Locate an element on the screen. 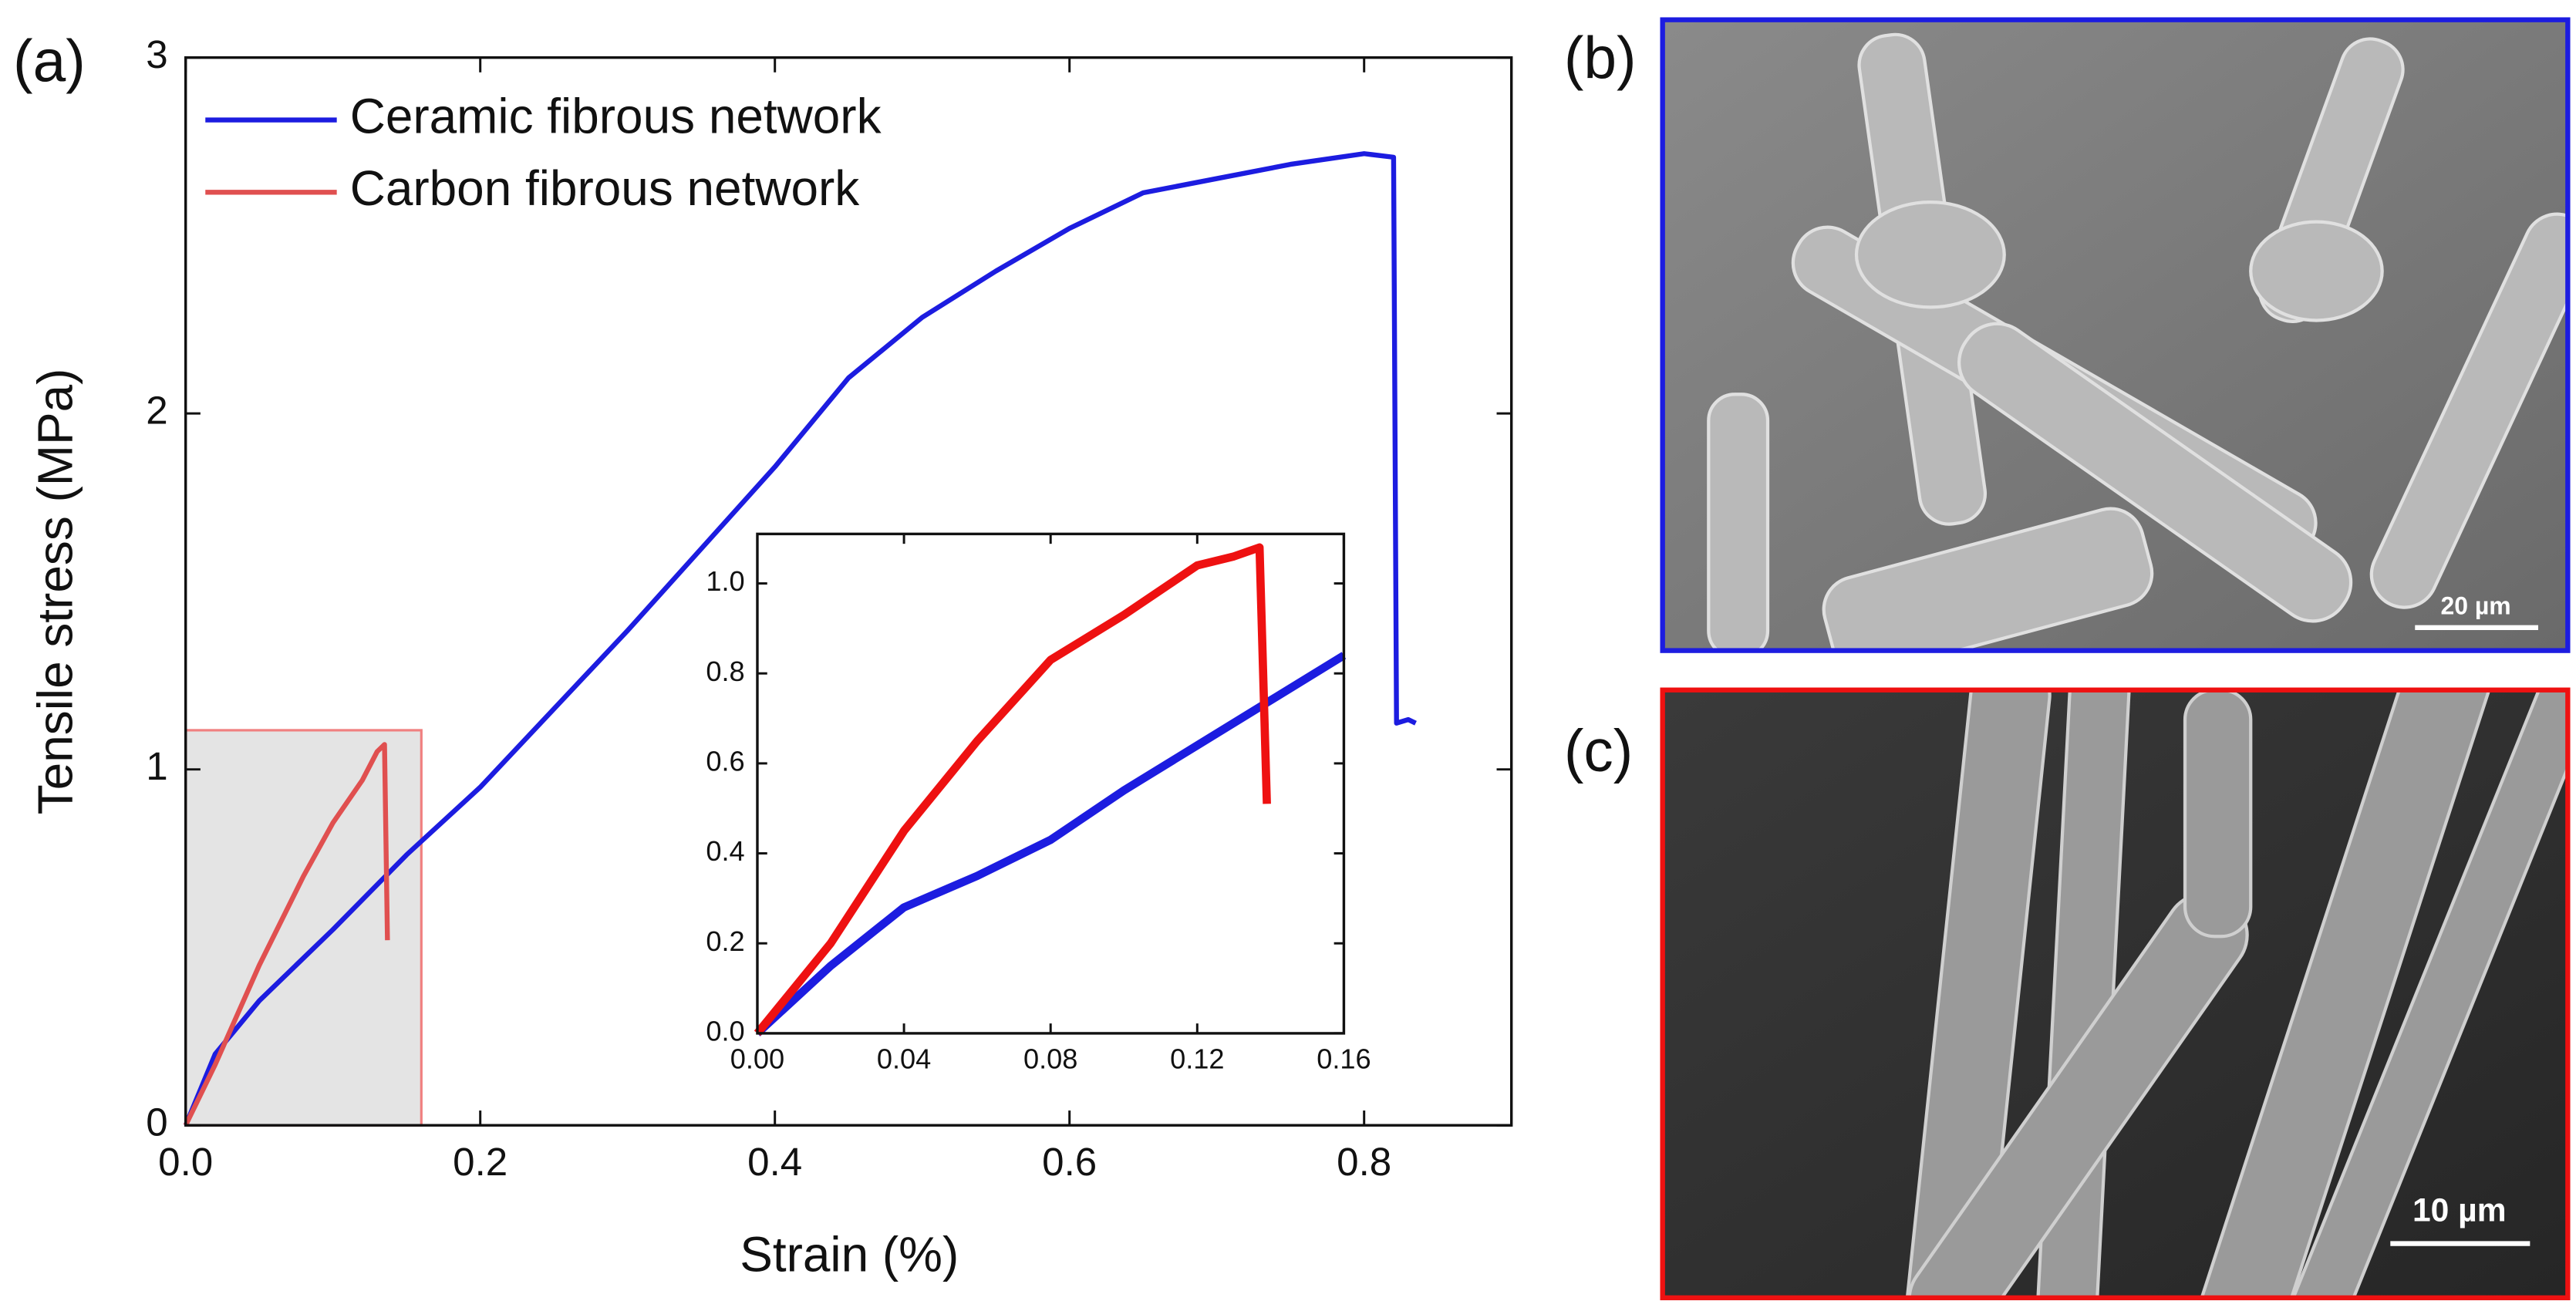 The image size is (2576, 1311). x-tick-label: 0.08 is located at coordinates (1050, 1059).